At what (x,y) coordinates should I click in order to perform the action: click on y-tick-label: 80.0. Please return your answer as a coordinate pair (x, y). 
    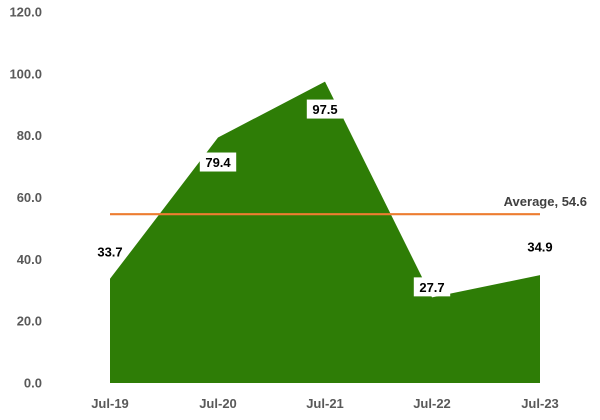
    Looking at the image, I should click on (29, 135).